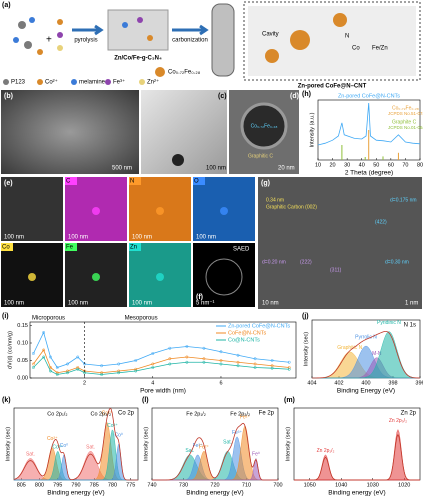  What do you see at coordinates (141, 319) in the screenshot?
I see `annotation: Mesoporous` at bounding box center [141, 319].